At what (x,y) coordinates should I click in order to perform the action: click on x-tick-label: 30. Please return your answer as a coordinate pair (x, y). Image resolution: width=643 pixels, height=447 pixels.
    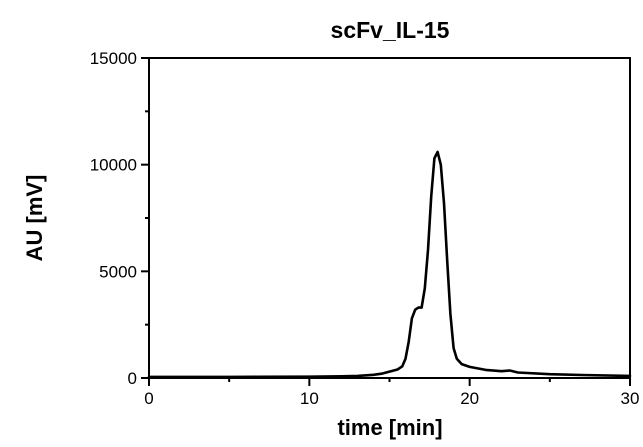
    Looking at the image, I should click on (630, 398).